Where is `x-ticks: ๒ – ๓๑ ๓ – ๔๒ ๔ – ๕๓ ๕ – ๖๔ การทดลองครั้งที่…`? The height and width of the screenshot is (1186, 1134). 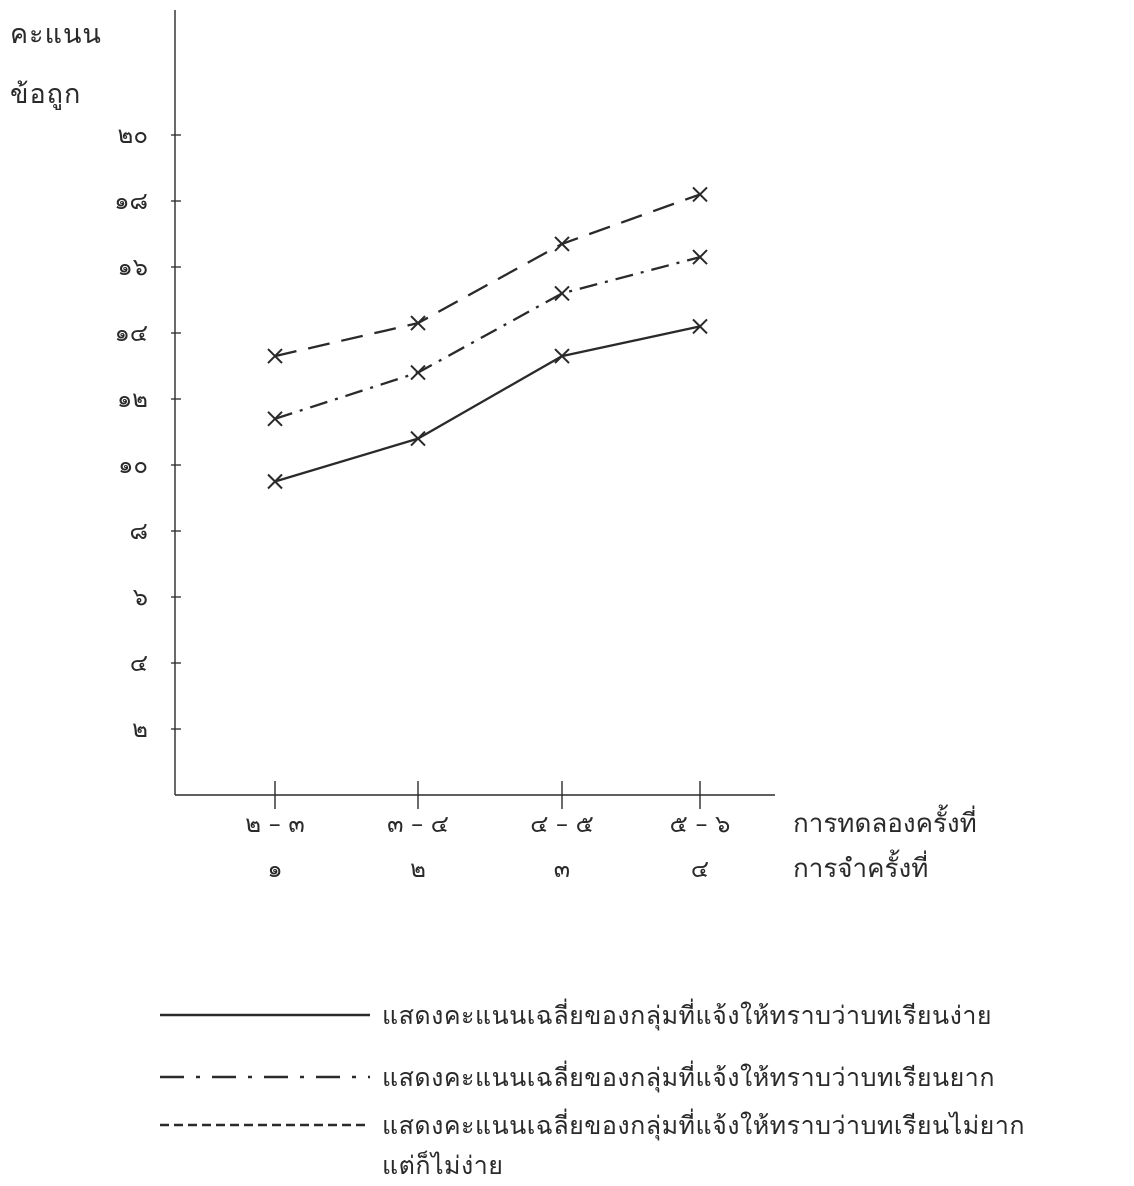
x-ticks: ๒ – ๓๑ ๓ – ๔๒ ๔ – ๕๓ ๕ – ๖๔ การทดลองครั้งที่… is located at coordinates (611, 832).